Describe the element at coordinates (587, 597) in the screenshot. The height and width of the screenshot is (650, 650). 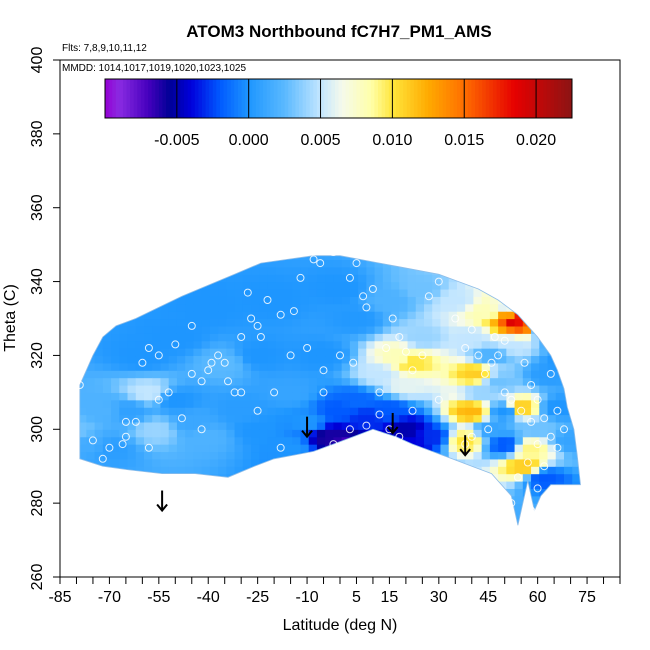
I see `x-tick-label: 75` at that location.